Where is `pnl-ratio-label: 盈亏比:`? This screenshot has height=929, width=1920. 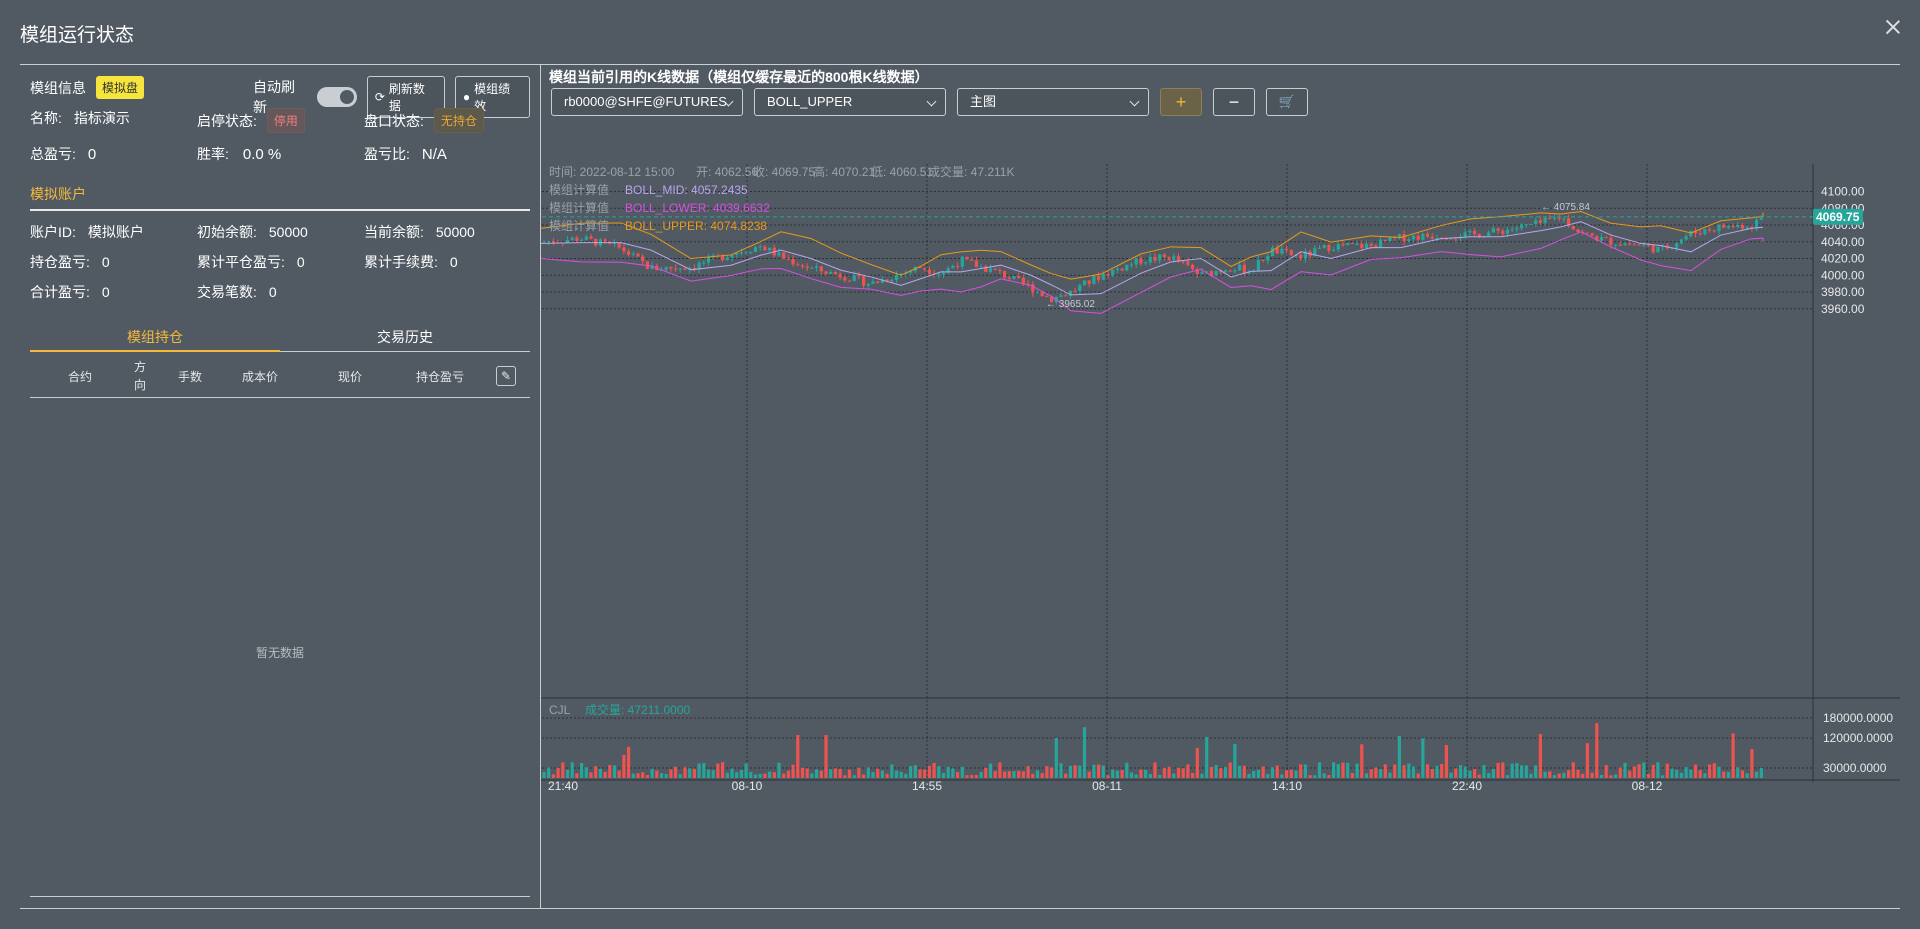
pnl-ratio-label: 盈亏比: is located at coordinates (387, 154).